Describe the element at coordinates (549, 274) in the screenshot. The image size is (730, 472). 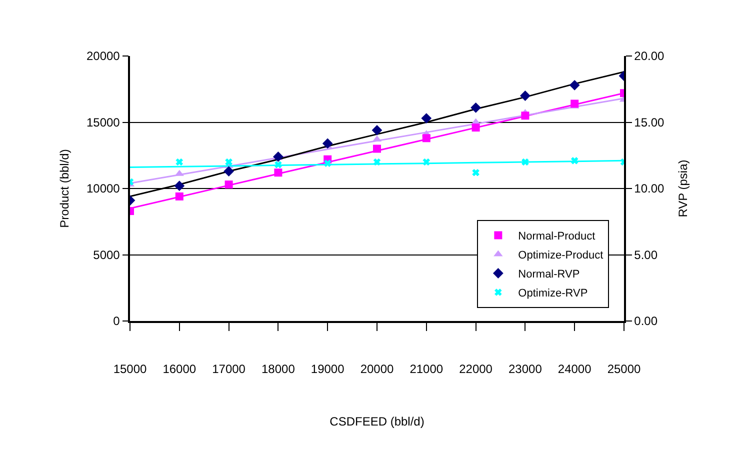
I see `legend-label: Normal-RVP` at that location.